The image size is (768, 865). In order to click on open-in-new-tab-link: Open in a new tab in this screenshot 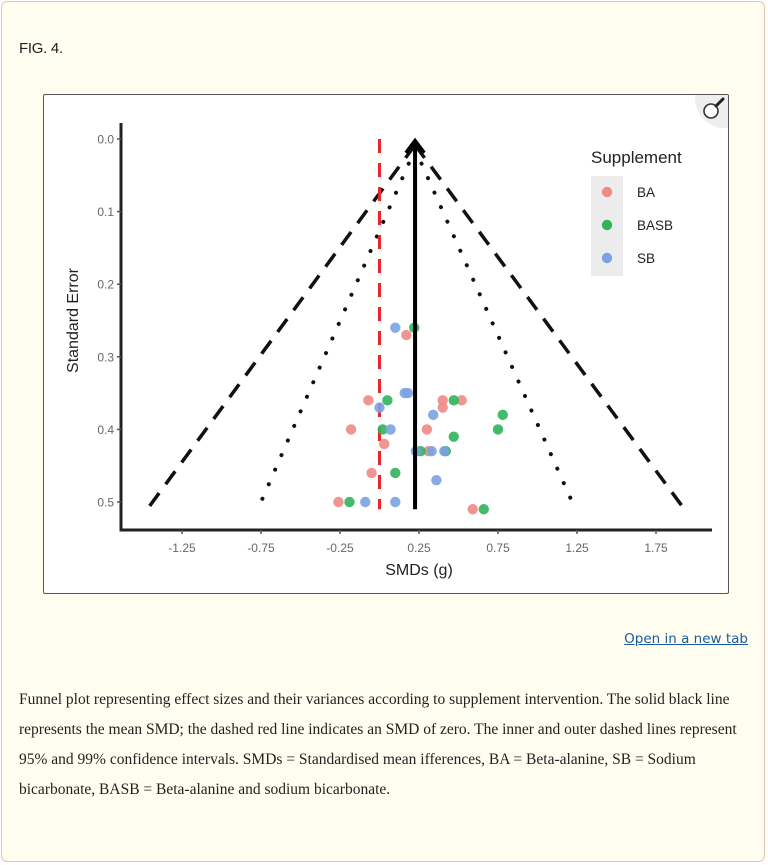, I will do `click(686, 639)`.